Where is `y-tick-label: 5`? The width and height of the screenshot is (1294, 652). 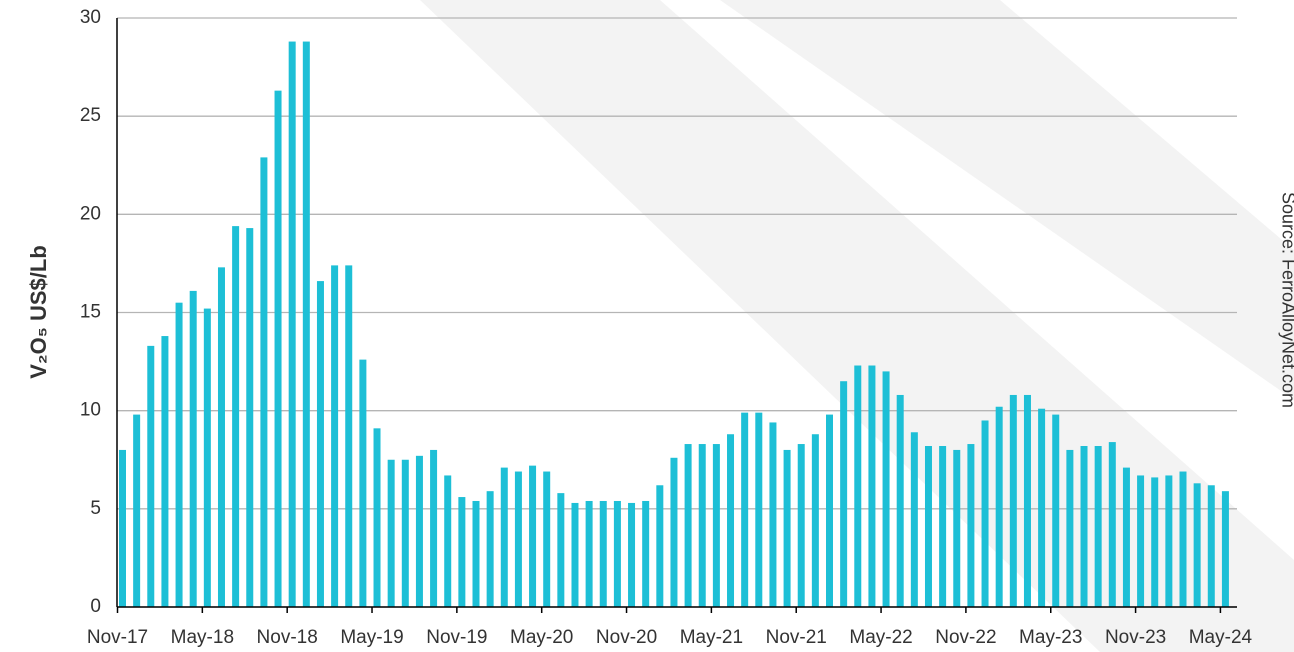
y-tick-label: 5 is located at coordinates (95, 508).